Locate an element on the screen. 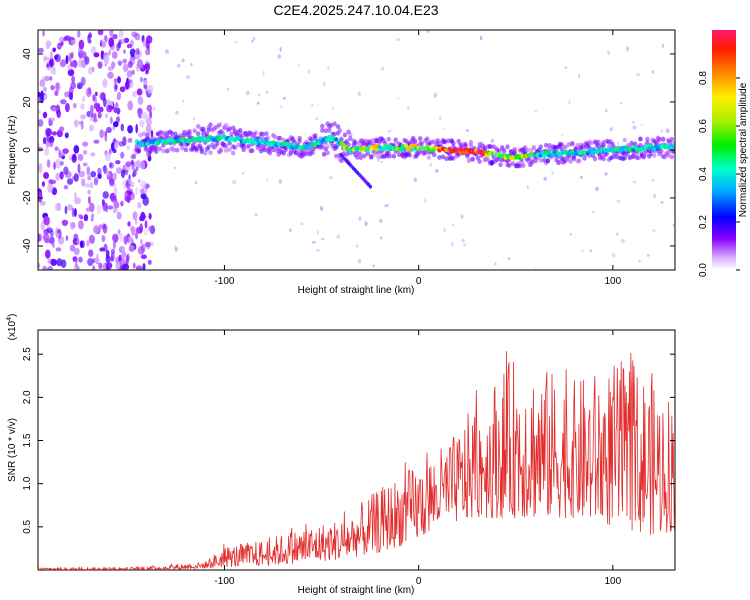  colorbar-label: Normalized spectral amplitude is located at coordinates (743, 149).